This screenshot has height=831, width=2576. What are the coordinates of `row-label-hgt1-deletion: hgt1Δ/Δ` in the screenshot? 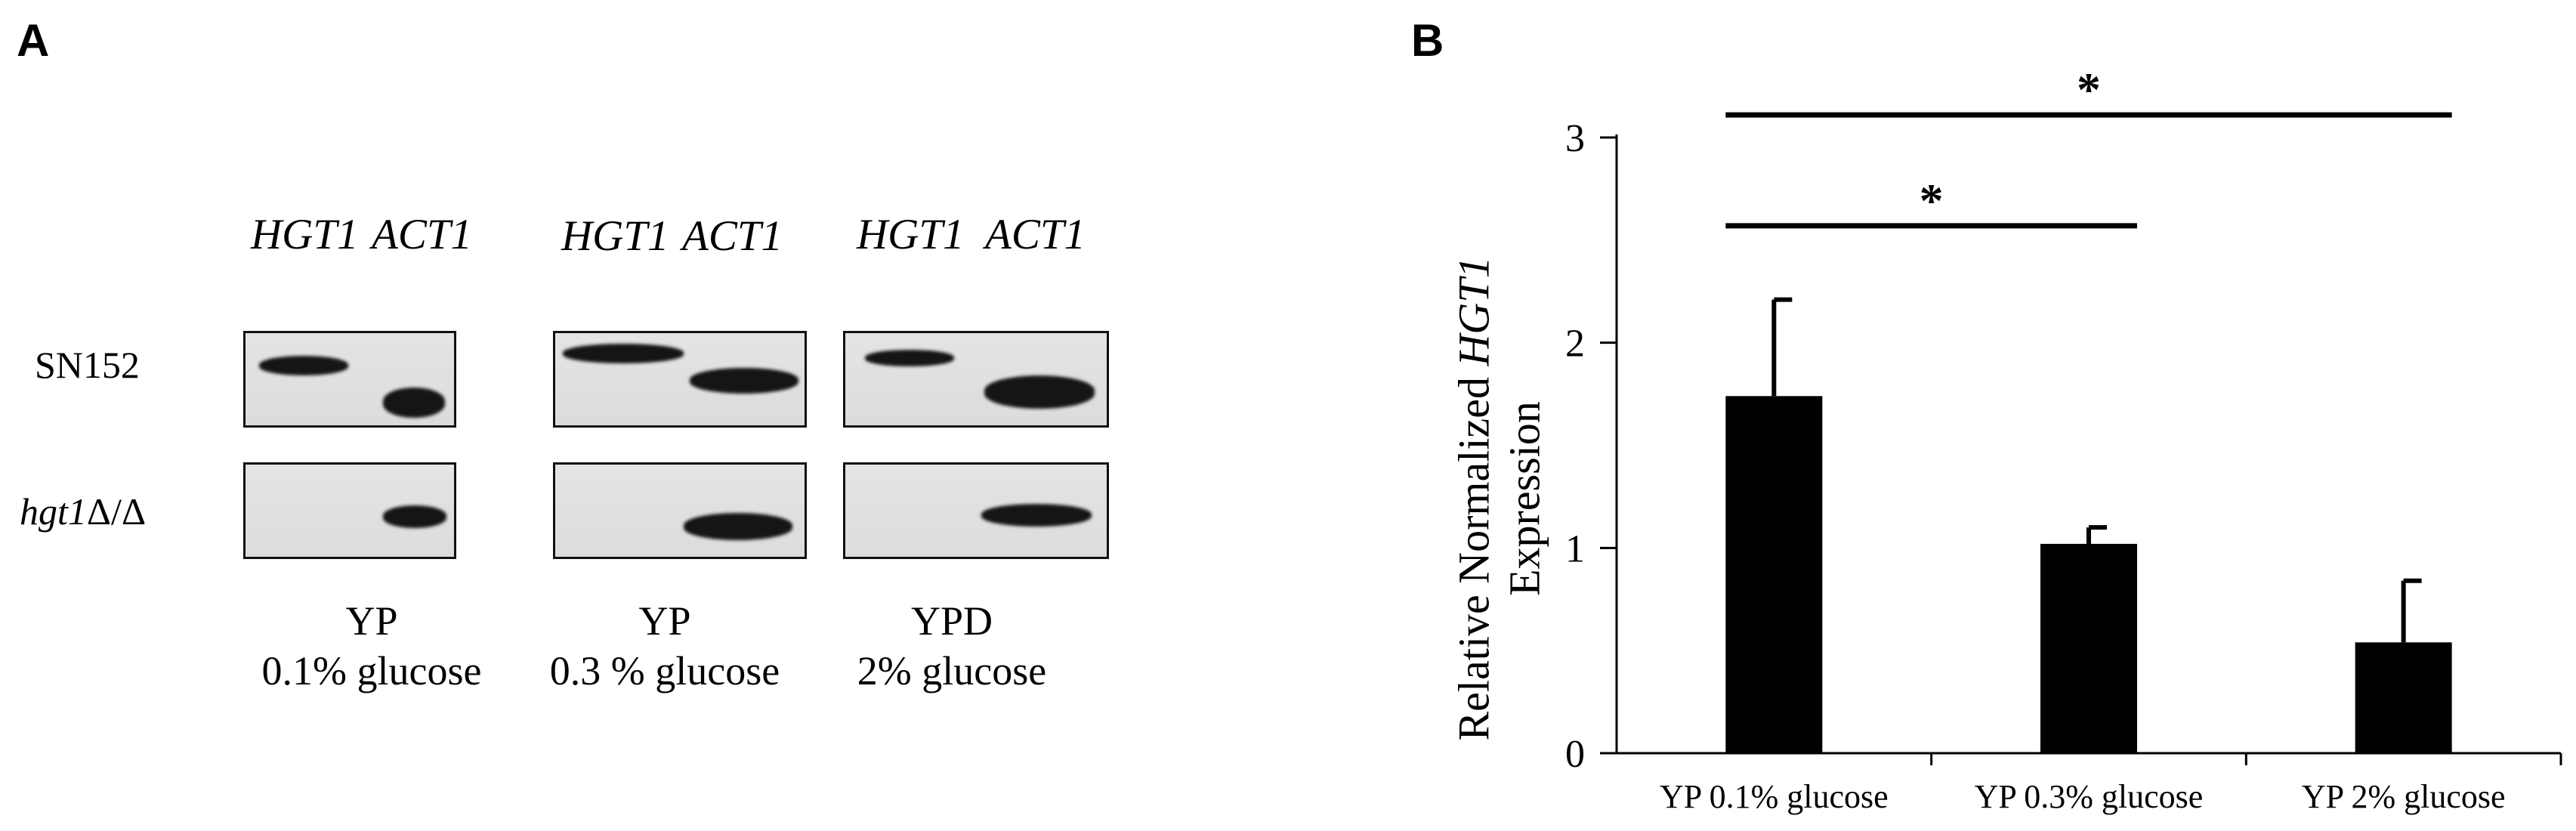 It's located at (83, 511).